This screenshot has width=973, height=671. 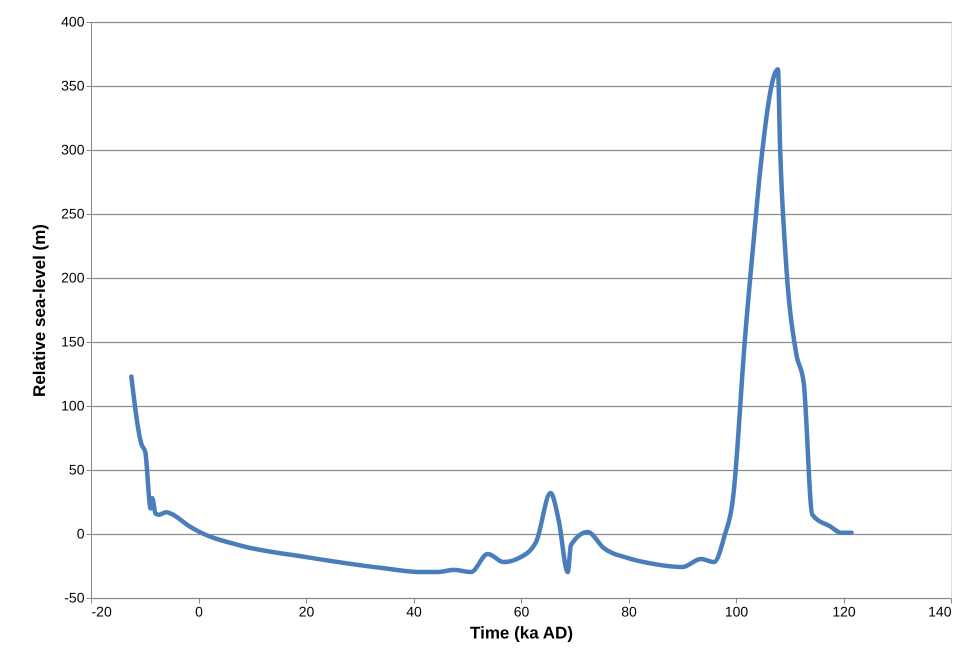 What do you see at coordinates (73, 86) in the screenshot?
I see `y-tick-label: 350` at bounding box center [73, 86].